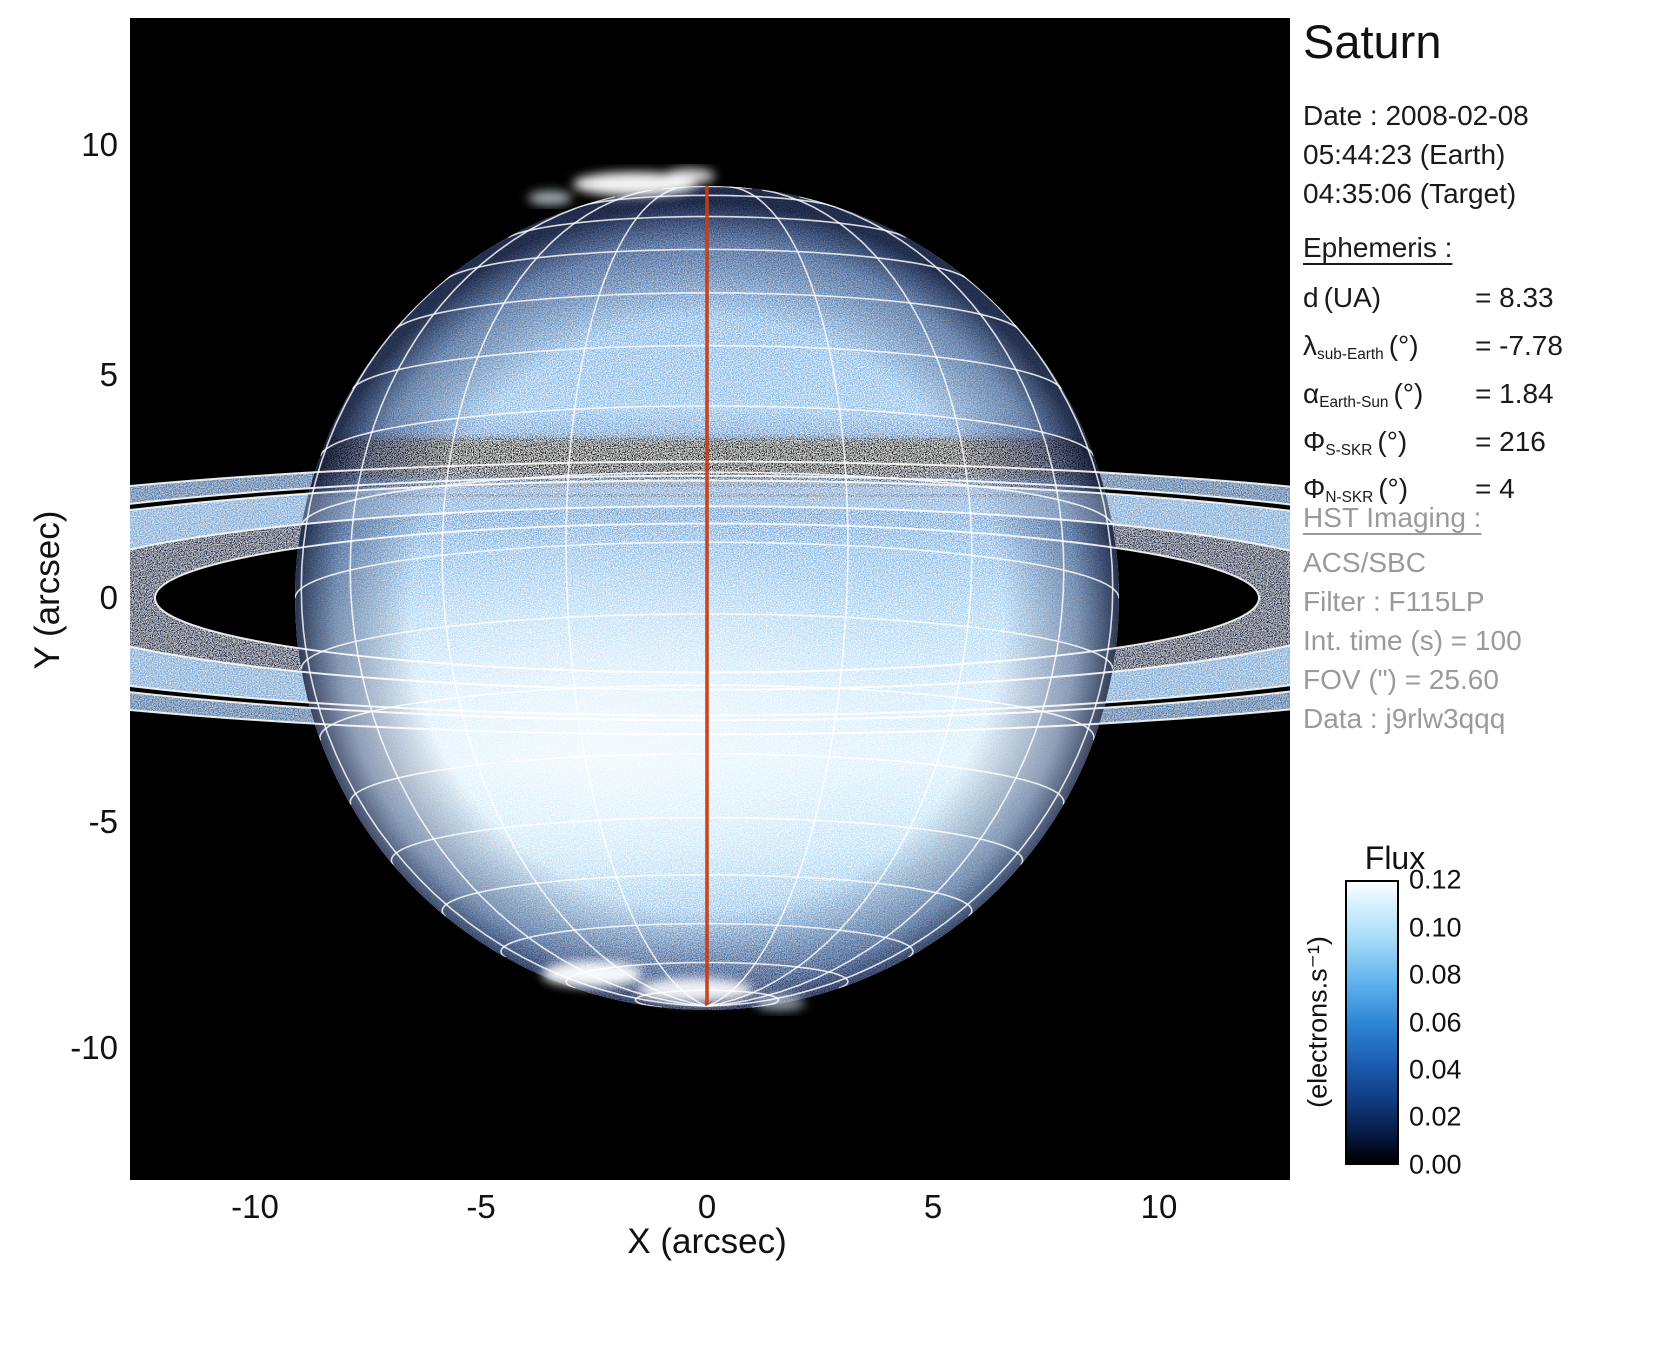  Describe the element at coordinates (1401, 679) in the screenshot. I see `hst-fov: FOV (") = 25.60` at that location.